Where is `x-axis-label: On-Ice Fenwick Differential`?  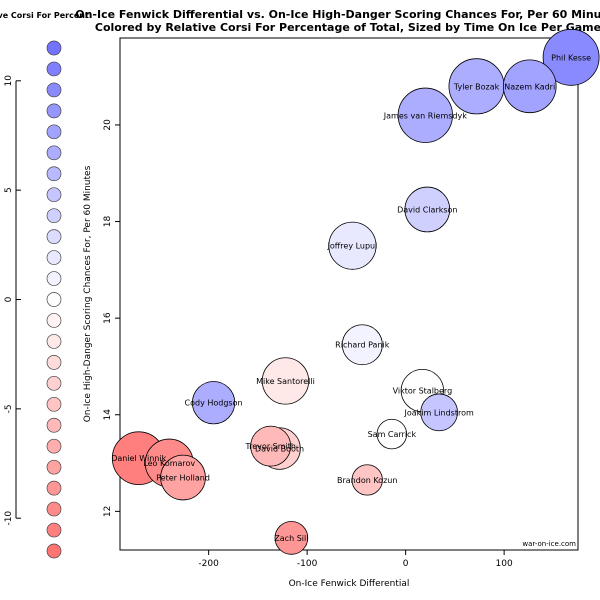
x-axis-label: On-Ice Fenwick Differential is located at coordinates (349, 584).